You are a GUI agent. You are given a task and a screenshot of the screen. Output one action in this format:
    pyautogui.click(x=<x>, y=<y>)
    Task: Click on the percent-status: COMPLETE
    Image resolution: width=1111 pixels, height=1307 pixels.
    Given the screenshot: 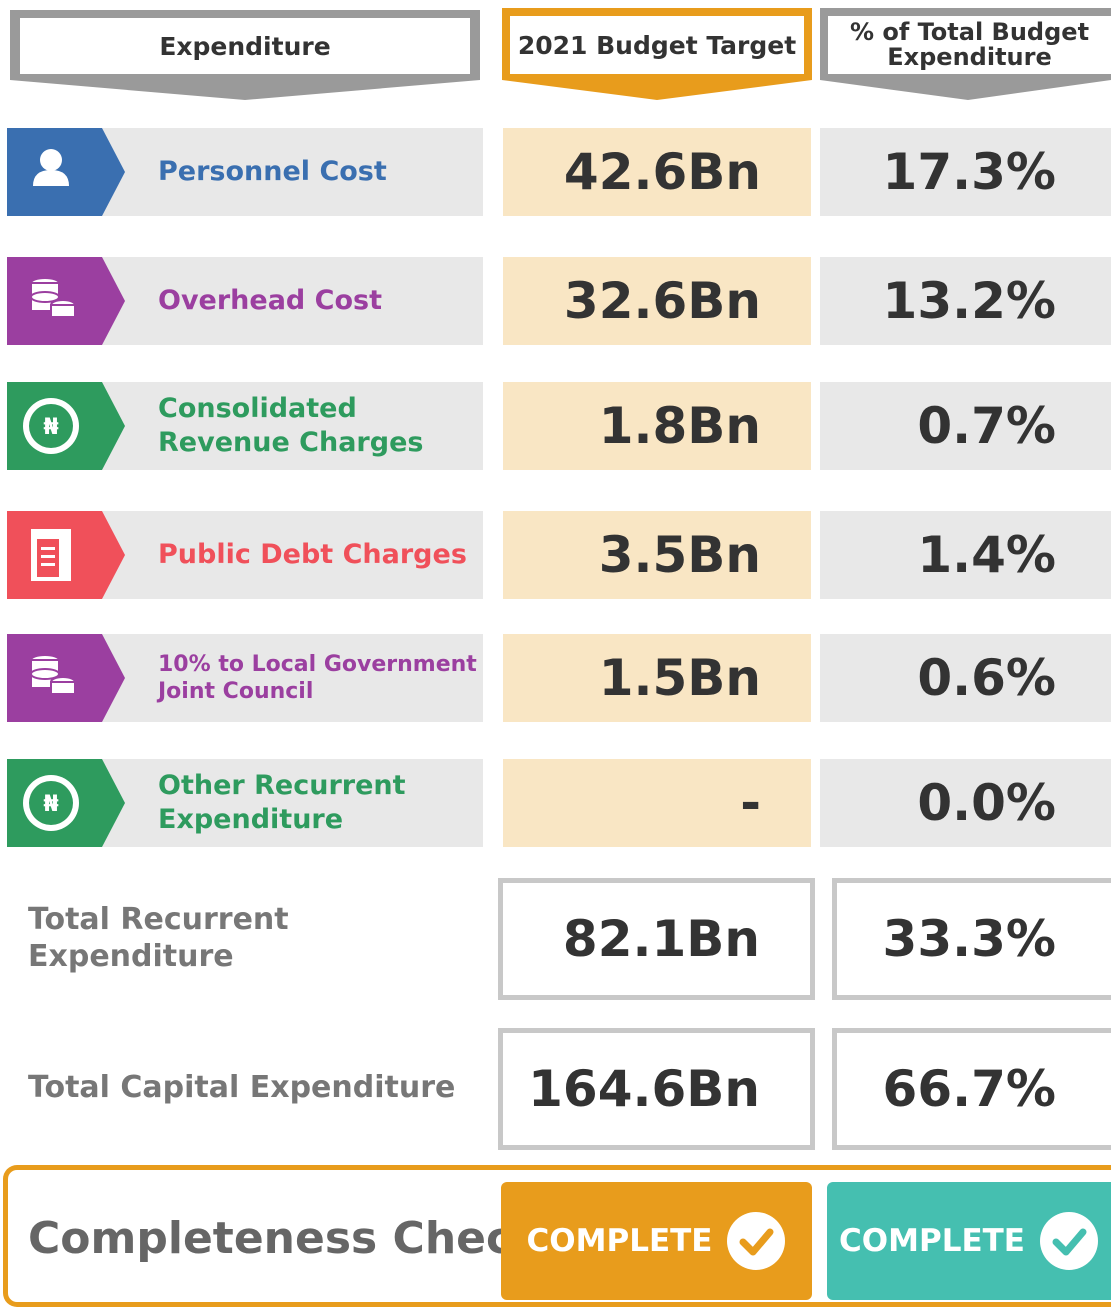 What is the action you would take?
    pyautogui.click(x=969, y=1241)
    